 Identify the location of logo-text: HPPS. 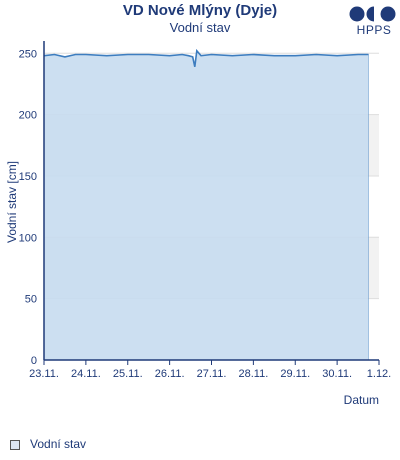
(374, 30).